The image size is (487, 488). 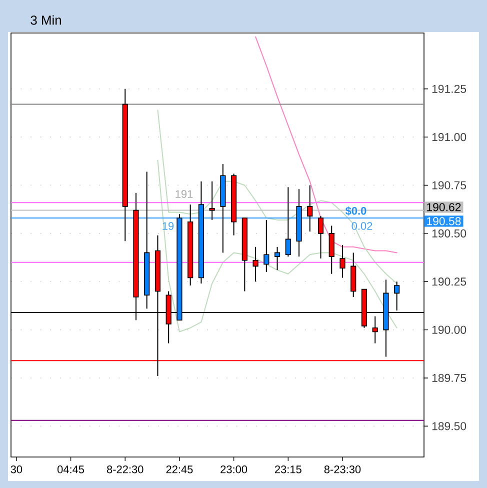 What do you see at coordinates (168, 226) in the screenshot?
I see `annotation: 19` at bounding box center [168, 226].